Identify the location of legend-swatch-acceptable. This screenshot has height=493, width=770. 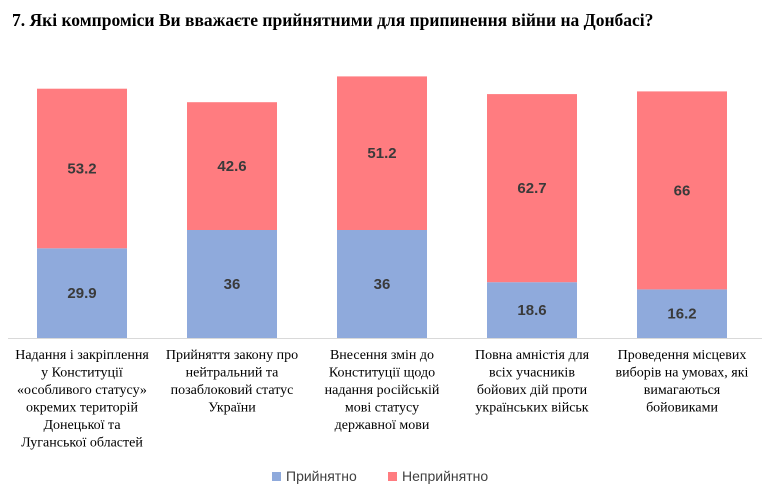
(276, 476).